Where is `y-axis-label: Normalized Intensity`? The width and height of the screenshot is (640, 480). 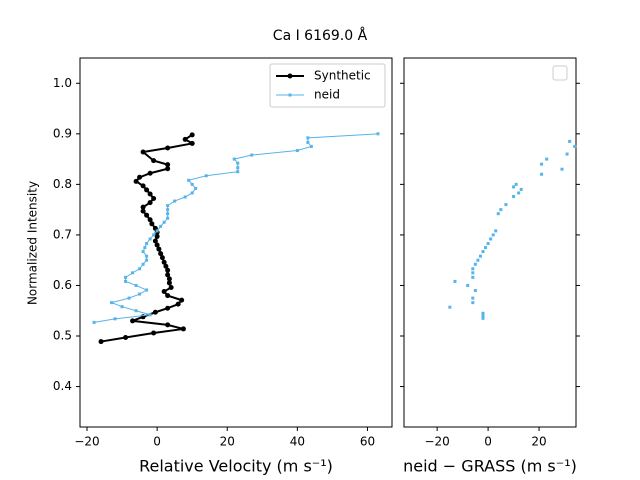
y-axis-label: Normalized Intensity is located at coordinates (33, 243).